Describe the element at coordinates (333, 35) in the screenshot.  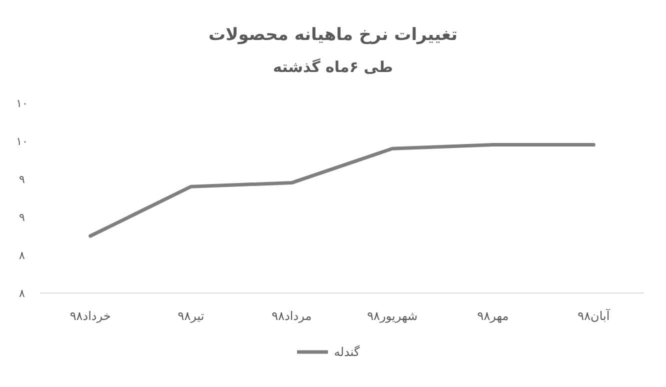
I see `chart-title: تغییرات نرخ ماهیانه محصولات` at that location.